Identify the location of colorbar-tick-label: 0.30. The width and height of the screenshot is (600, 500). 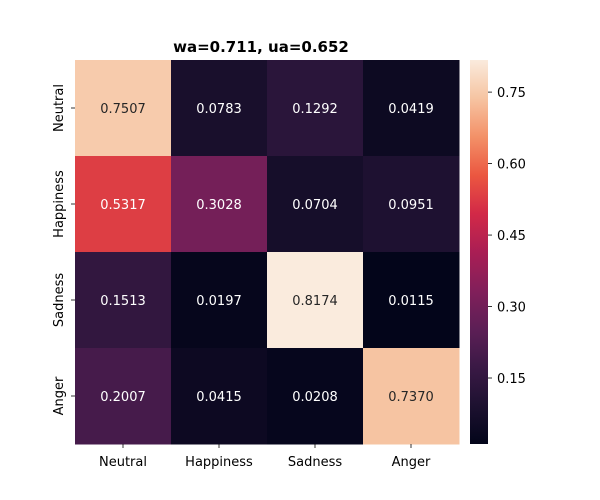
(511, 308).